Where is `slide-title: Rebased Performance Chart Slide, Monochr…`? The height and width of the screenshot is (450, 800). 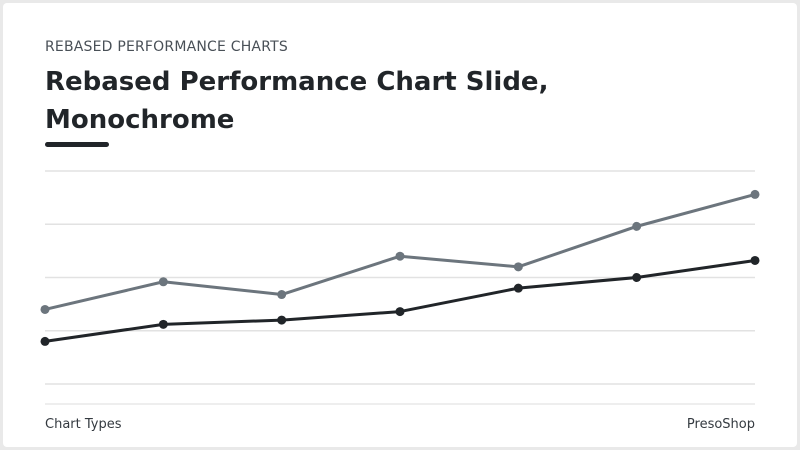 slide-title: Rebased Performance Chart Slide, Monochr… is located at coordinates (297, 101).